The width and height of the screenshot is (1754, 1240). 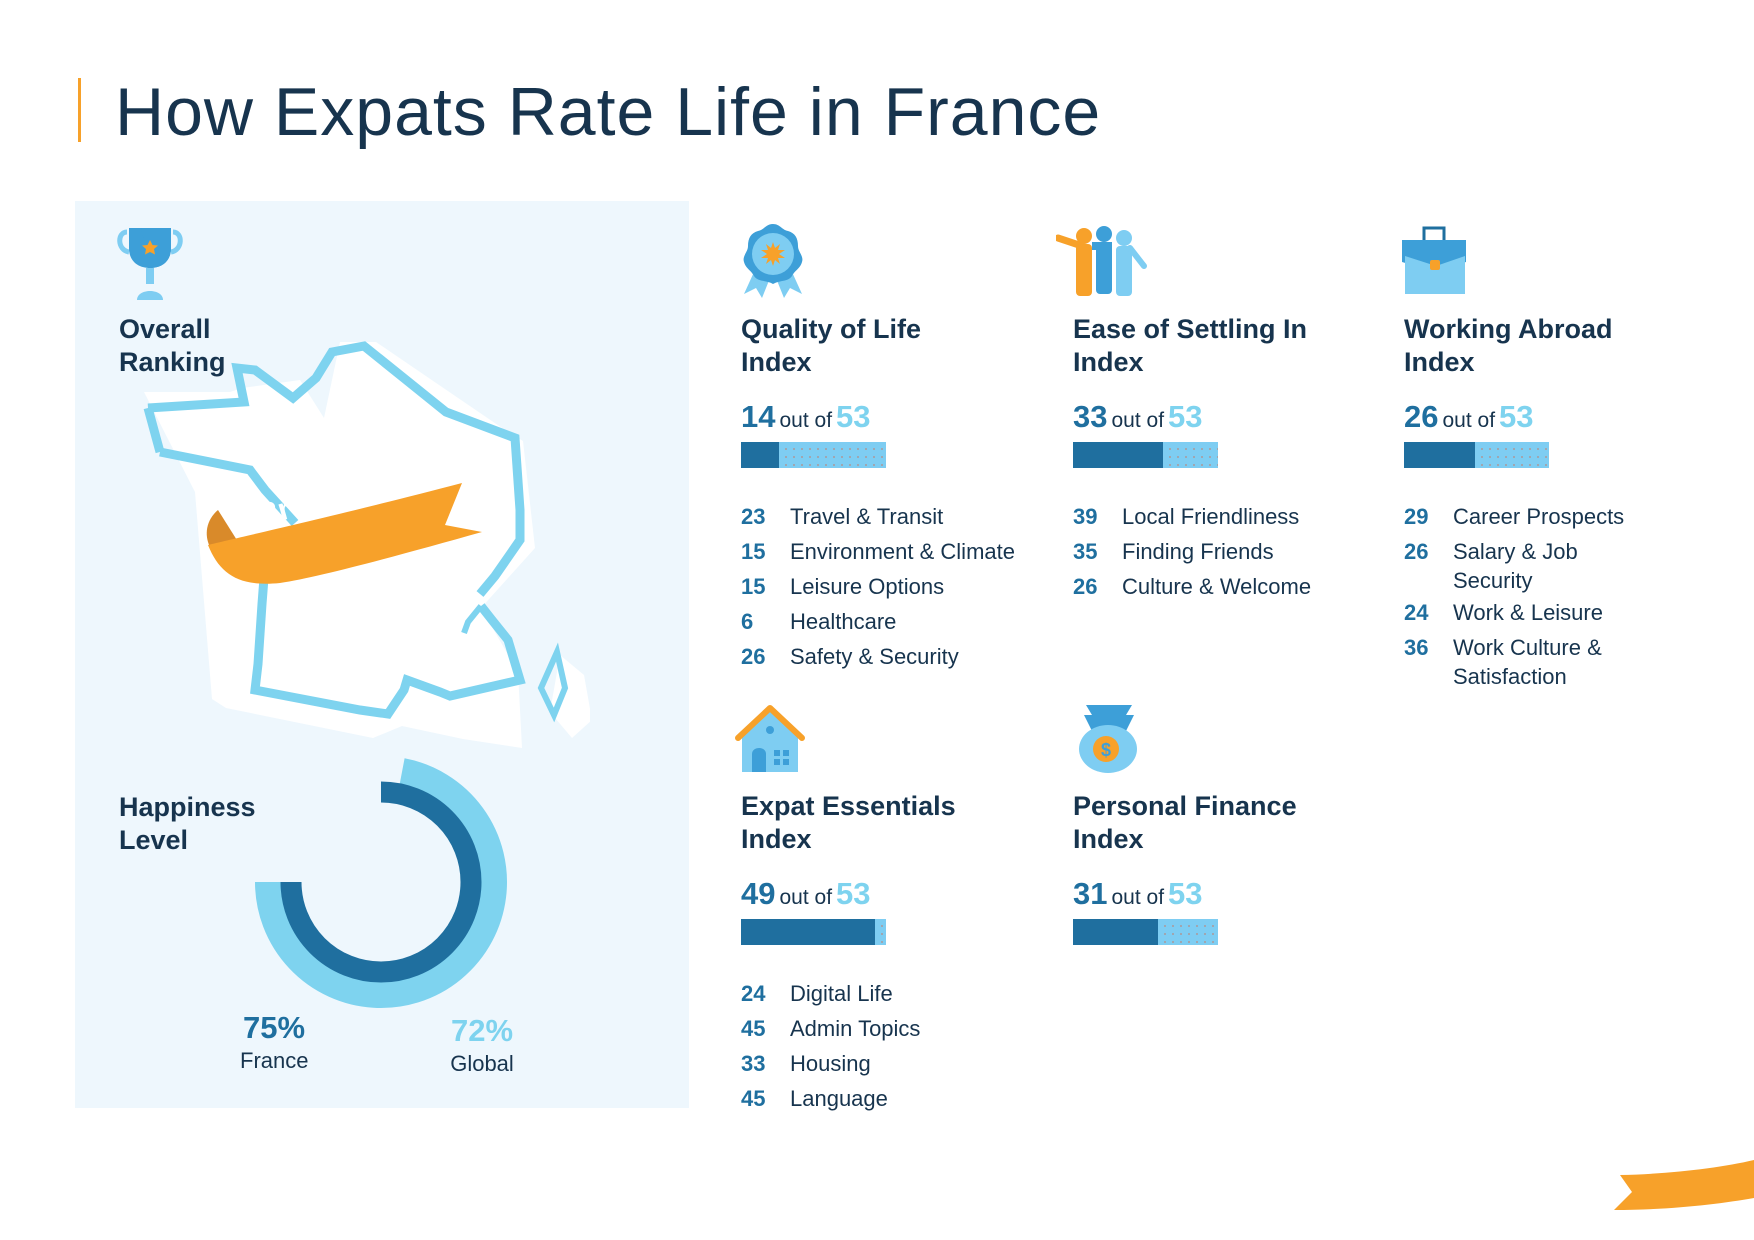 I want to click on subcategory-row: 15 Leisure Options, so click(x=906, y=586).